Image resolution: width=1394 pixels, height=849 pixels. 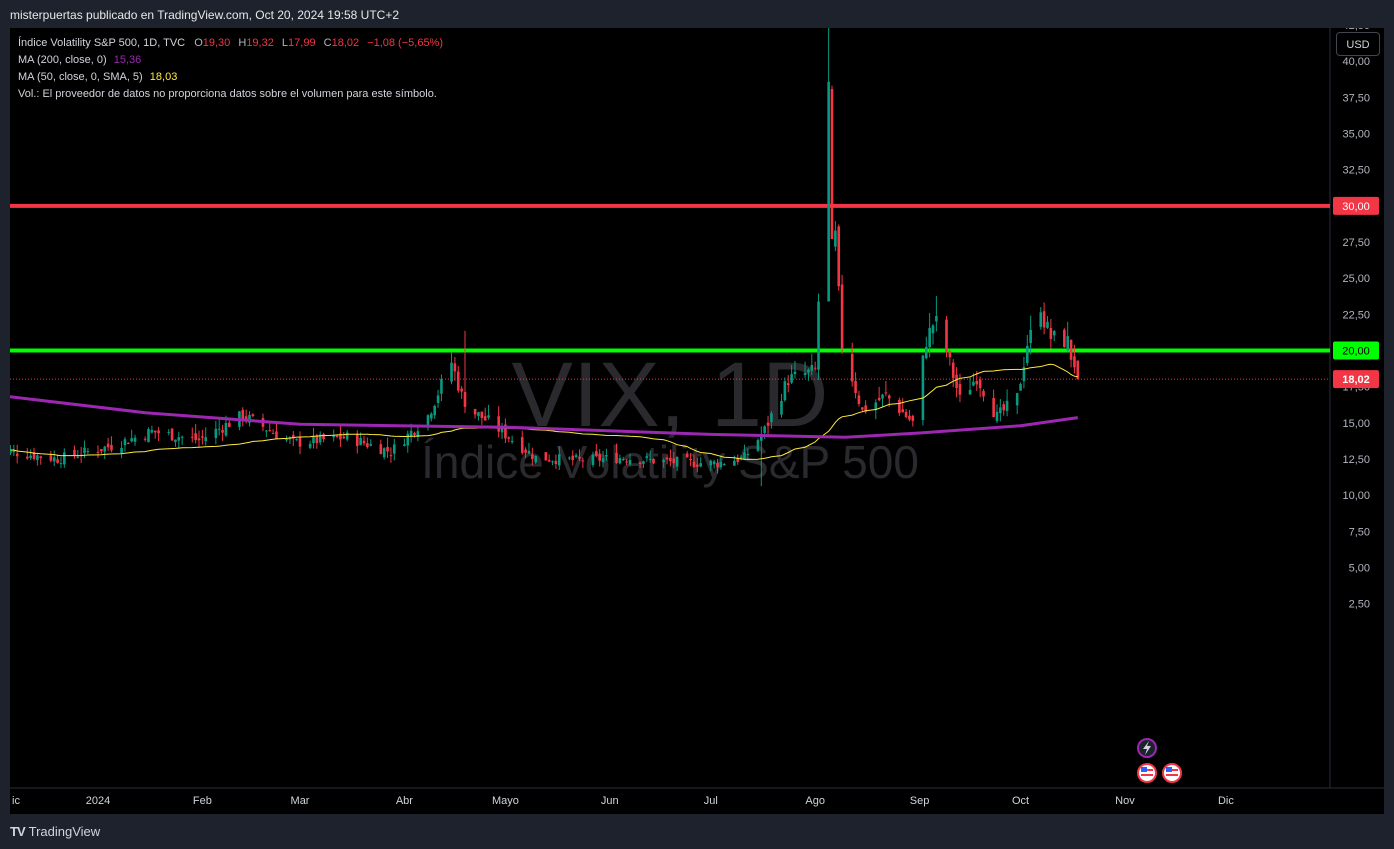 I want to click on ma200-label: MA (200, close, 0), so click(x=62, y=60).